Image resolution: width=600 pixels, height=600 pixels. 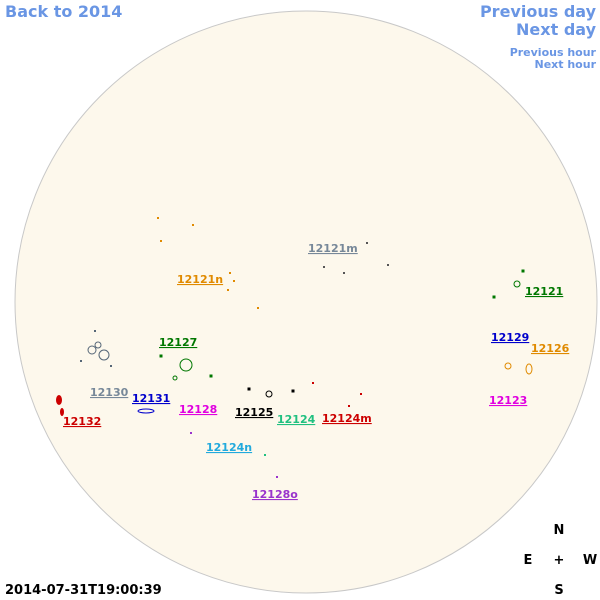 What do you see at coordinates (83, 590) in the screenshot?
I see `timestamp: 2014-07-31T19:00:39` at bounding box center [83, 590].